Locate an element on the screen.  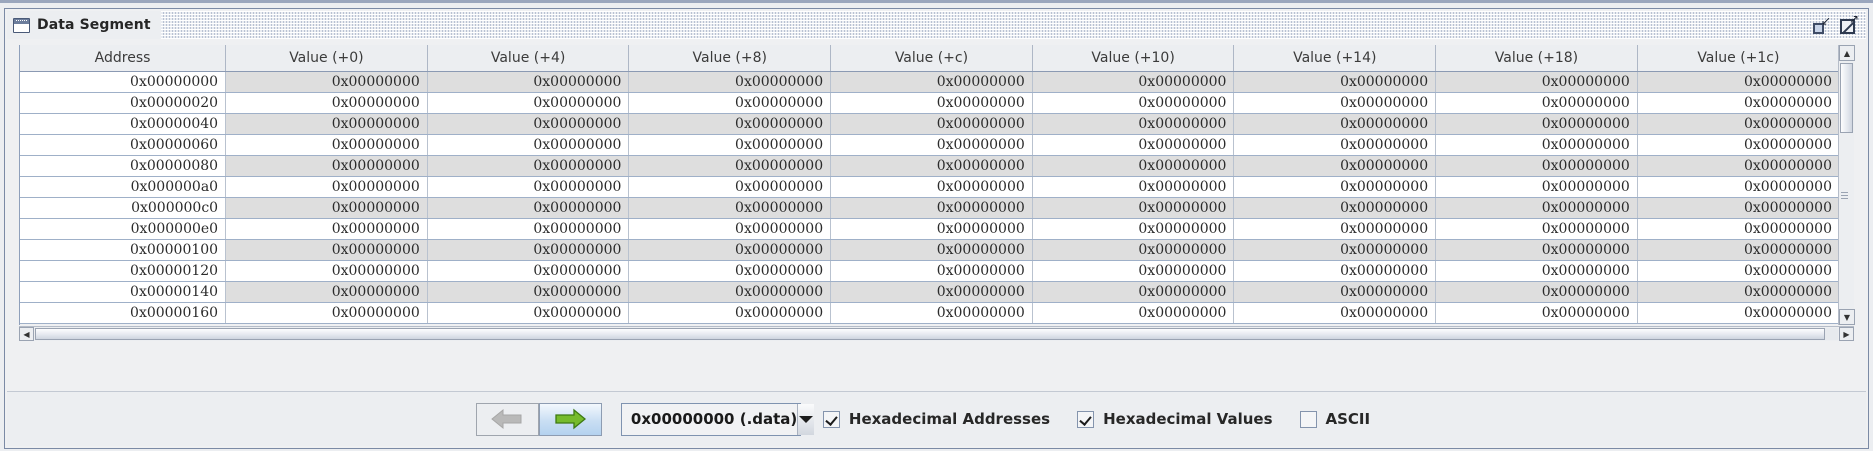
column-header-value-0: Value (+0) is located at coordinates (326, 58).